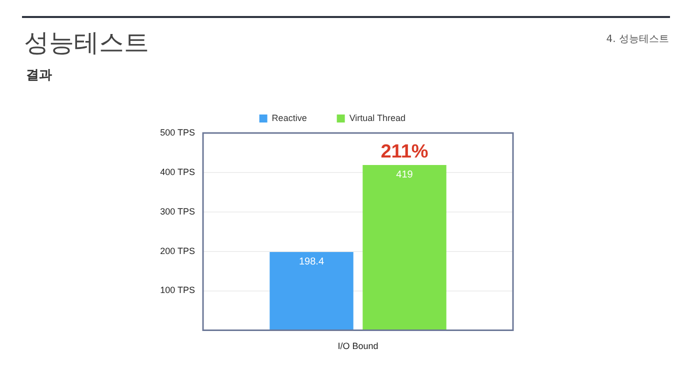 The image size is (681, 381). I want to click on text: 4. 성능테스트, so click(637, 39).